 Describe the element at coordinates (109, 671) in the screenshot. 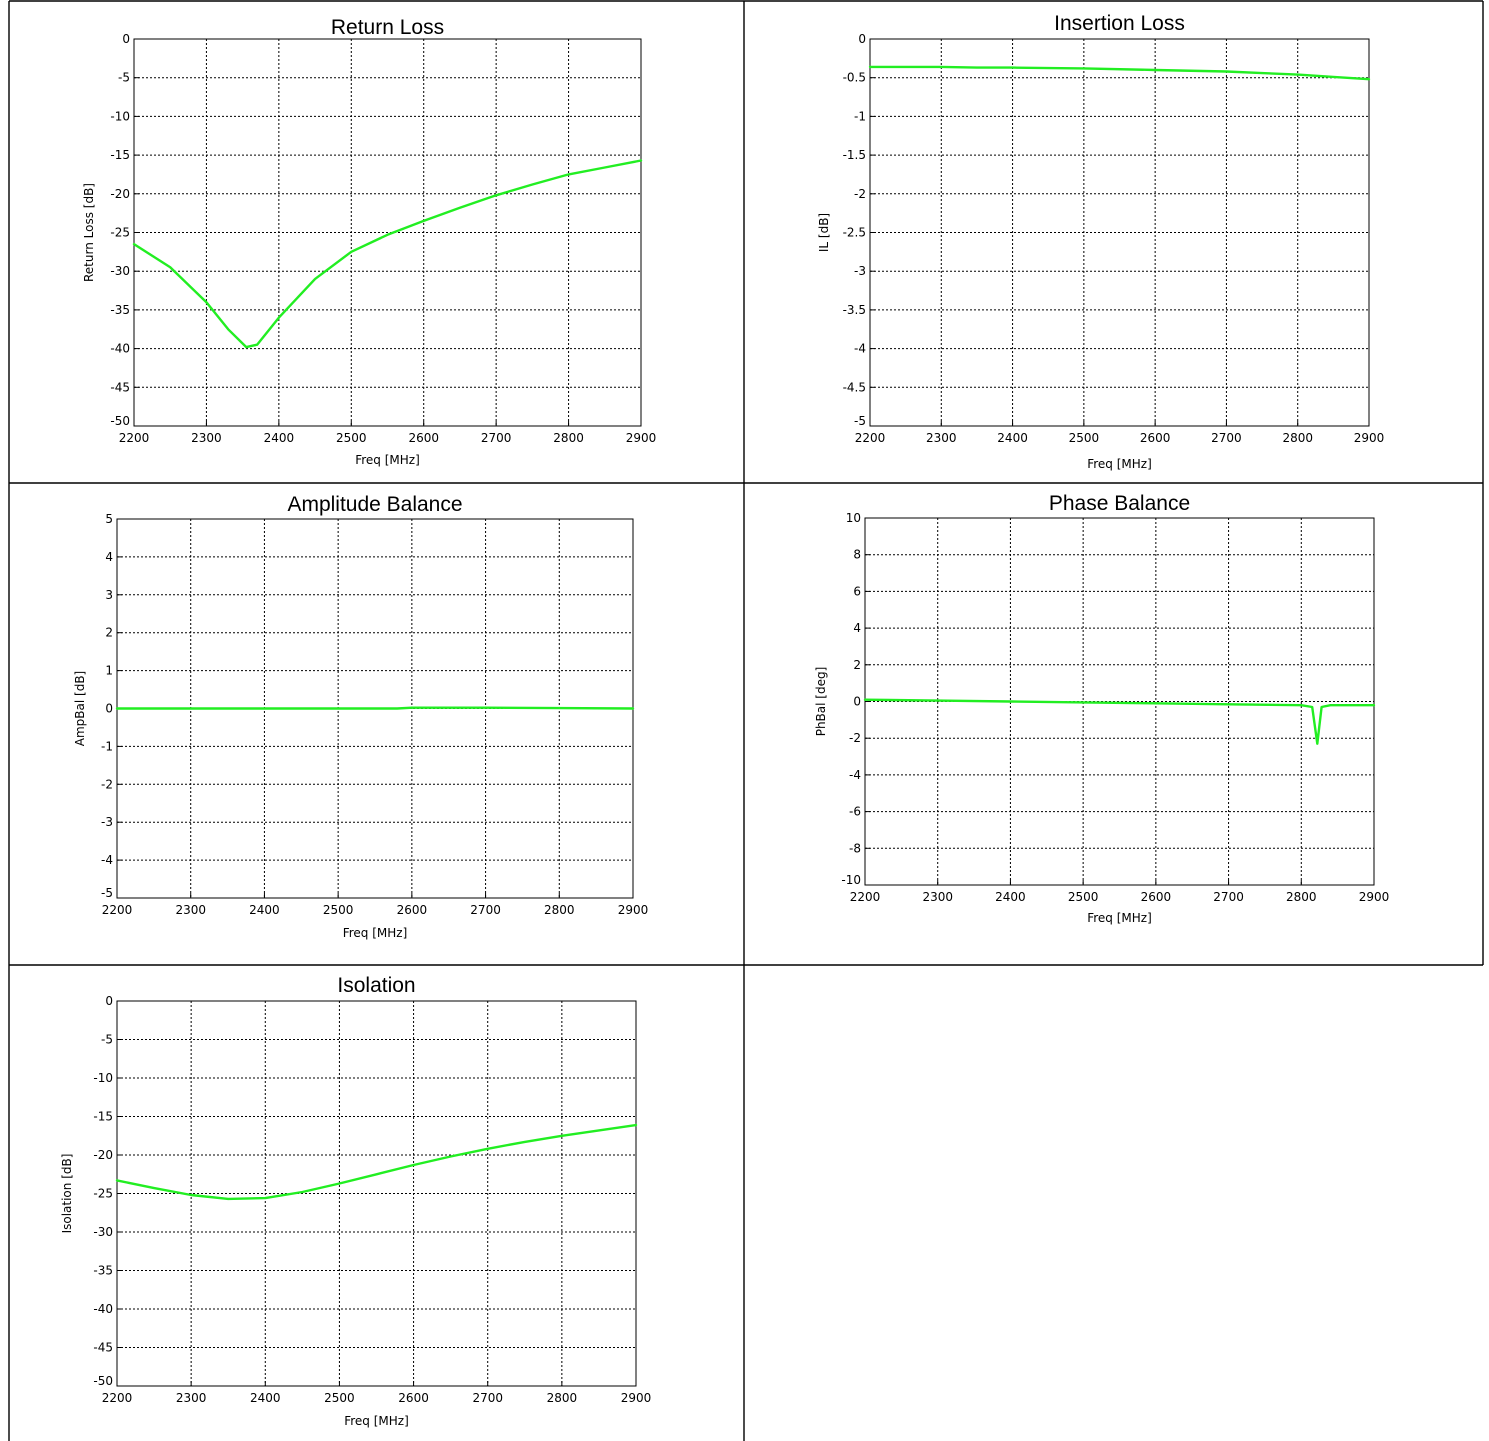

I see `y-tick-label: 1` at that location.